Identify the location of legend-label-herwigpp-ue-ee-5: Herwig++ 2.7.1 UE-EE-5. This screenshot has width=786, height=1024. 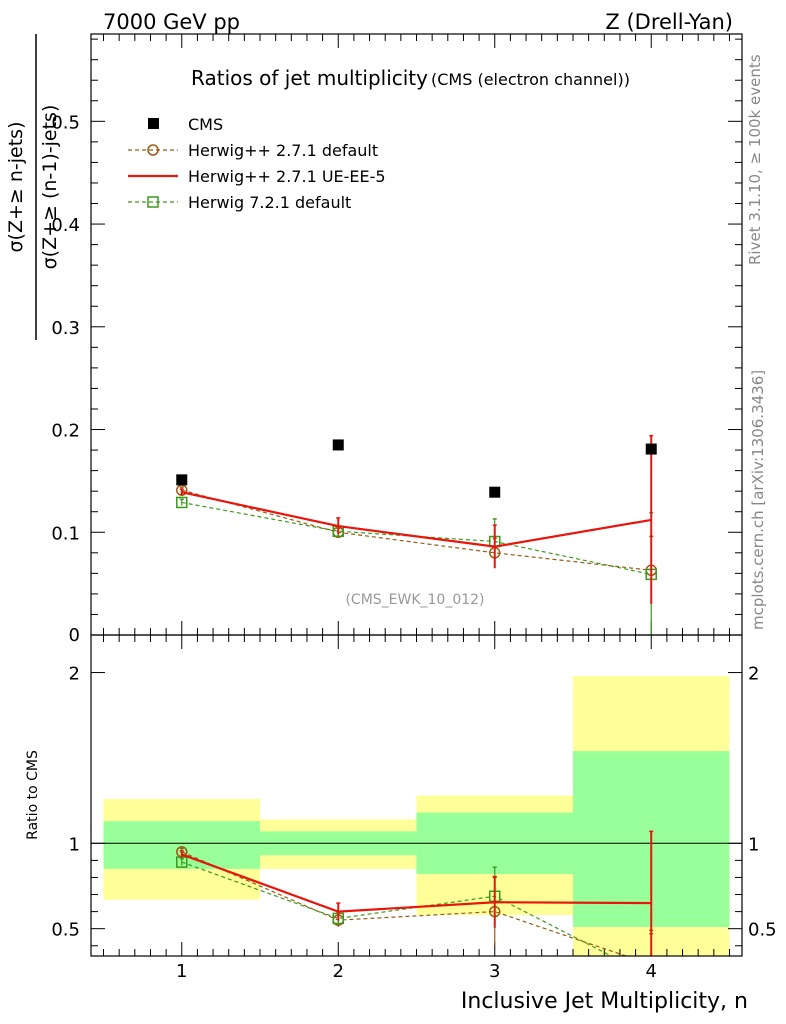
(287, 176).